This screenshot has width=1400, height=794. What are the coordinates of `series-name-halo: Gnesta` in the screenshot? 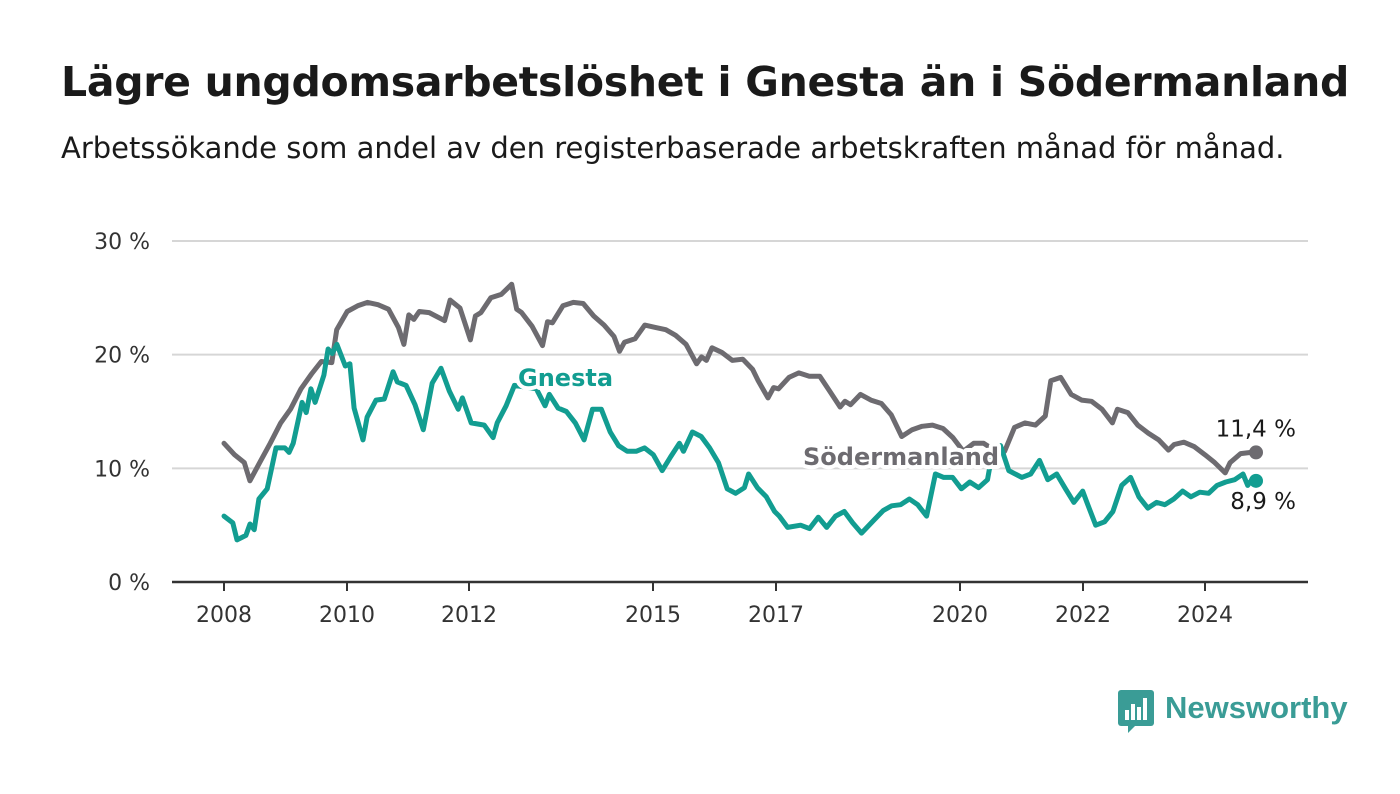 It's located at (565, 378).